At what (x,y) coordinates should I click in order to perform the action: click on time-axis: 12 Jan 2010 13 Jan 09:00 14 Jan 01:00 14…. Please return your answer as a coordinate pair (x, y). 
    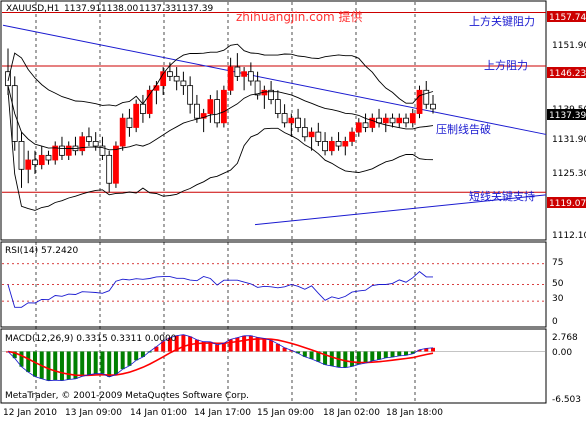
    Looking at the image, I should click on (223, 413).